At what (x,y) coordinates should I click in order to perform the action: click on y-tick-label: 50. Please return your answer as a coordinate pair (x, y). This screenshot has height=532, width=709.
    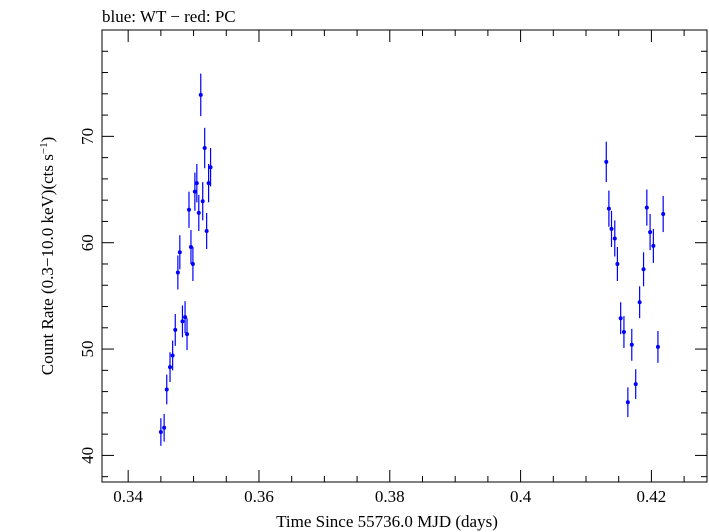
    Looking at the image, I should click on (87, 349).